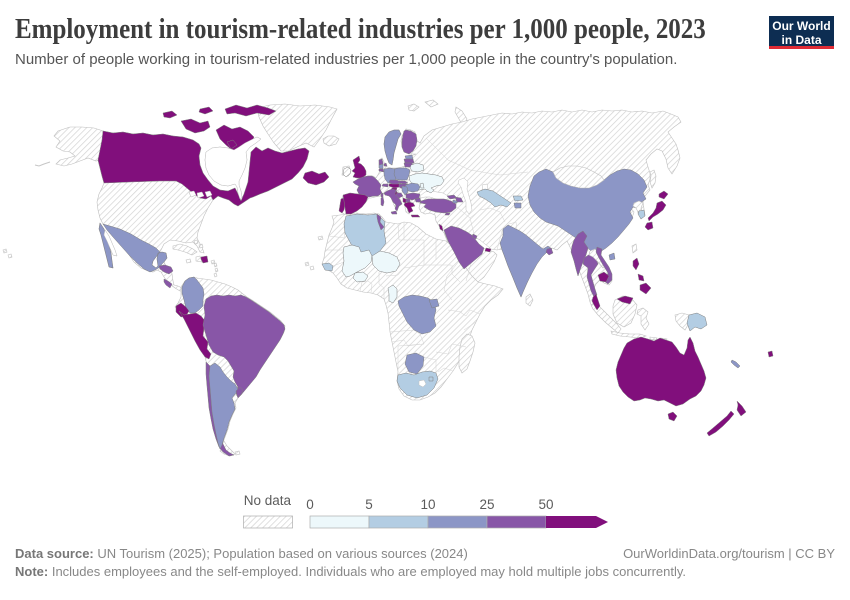 The width and height of the screenshot is (850, 600). What do you see at coordinates (545, 504) in the screenshot?
I see `svg-text: 50` at bounding box center [545, 504].